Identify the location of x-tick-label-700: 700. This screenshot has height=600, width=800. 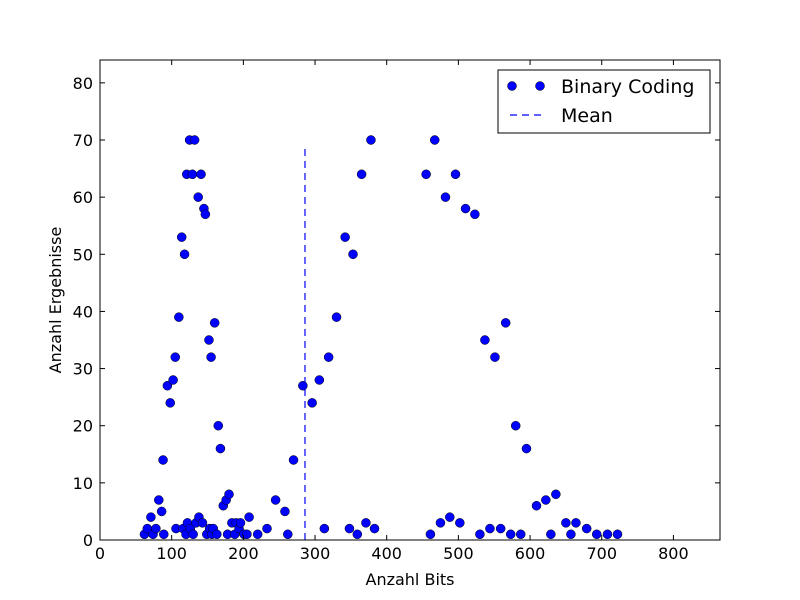
(601, 553).